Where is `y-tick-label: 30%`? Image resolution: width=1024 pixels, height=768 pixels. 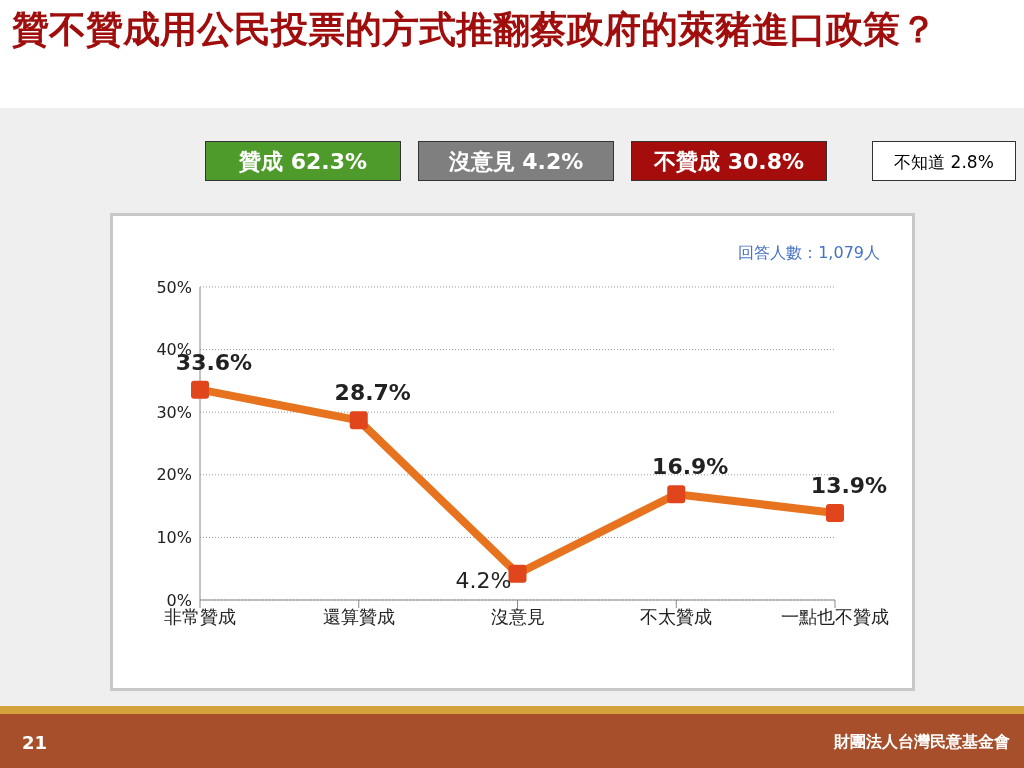
y-tick-label: 30% is located at coordinates (174, 412).